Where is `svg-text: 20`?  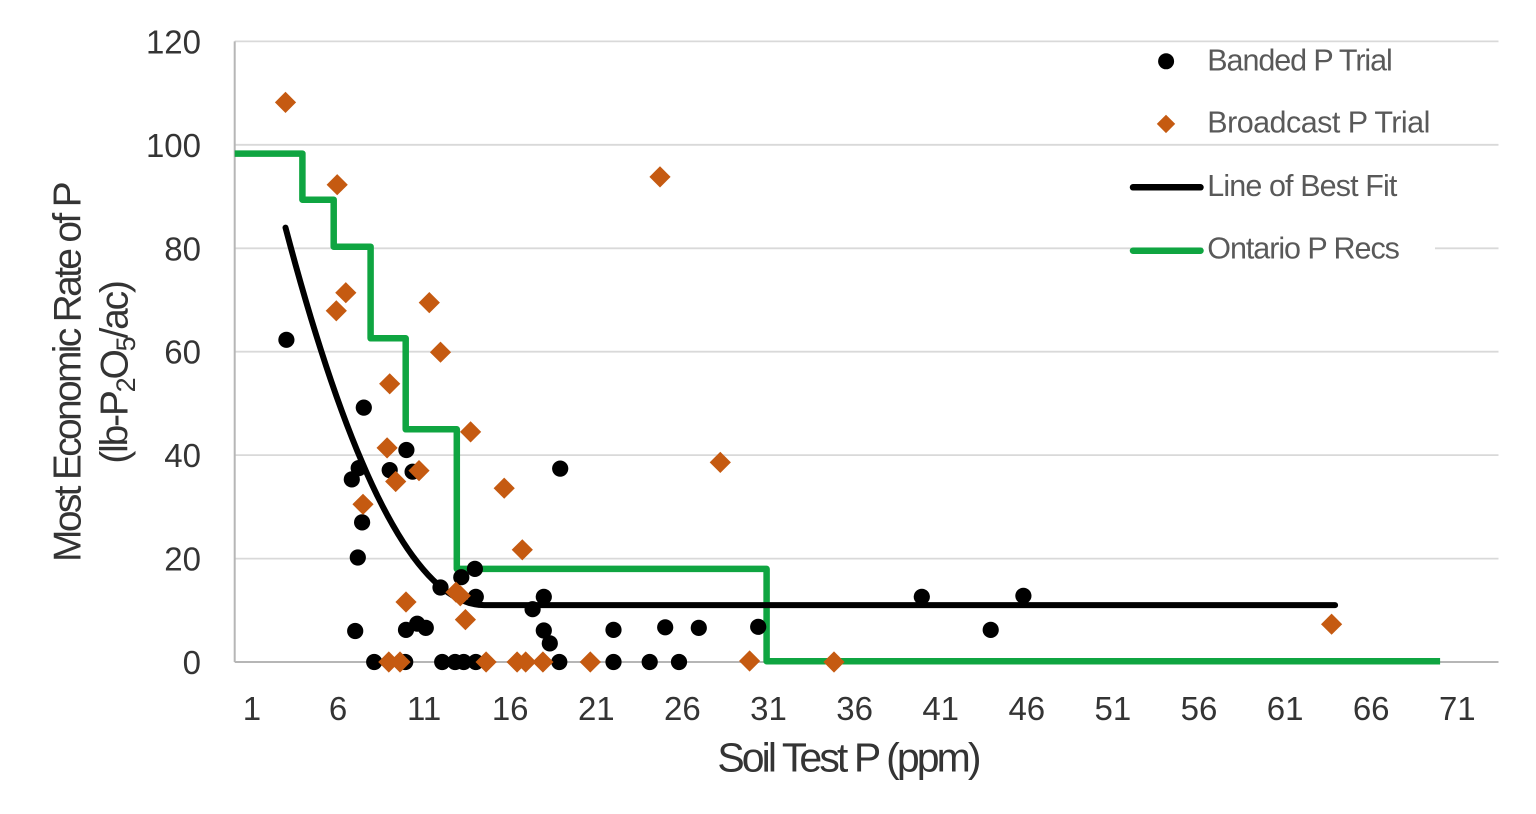 svg-text: 20 is located at coordinates (182, 559).